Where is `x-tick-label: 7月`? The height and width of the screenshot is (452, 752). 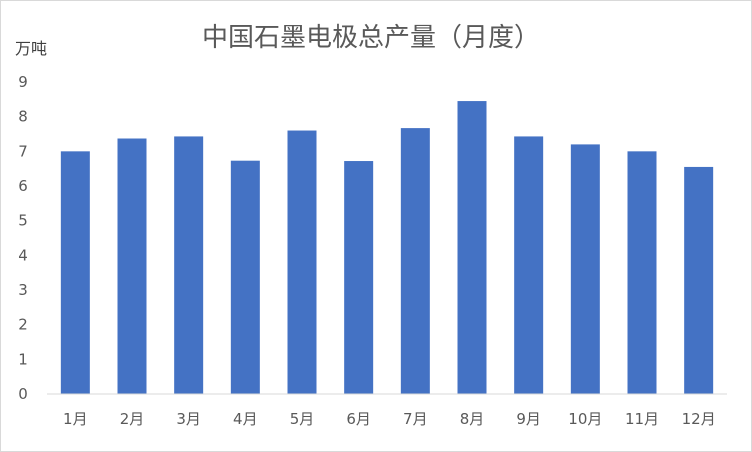
x-tick-label: 7月 is located at coordinates (415, 419).